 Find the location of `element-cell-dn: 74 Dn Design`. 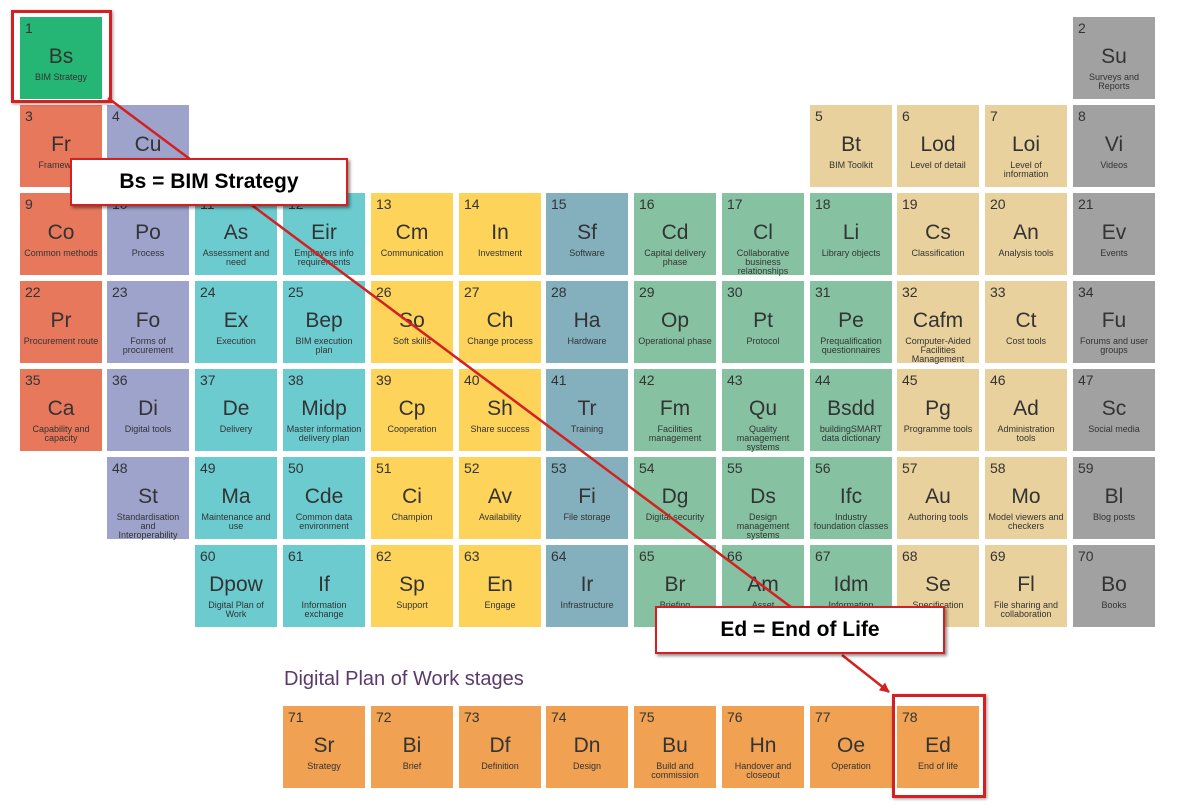

element-cell-dn: 74 Dn Design is located at coordinates (587, 747).